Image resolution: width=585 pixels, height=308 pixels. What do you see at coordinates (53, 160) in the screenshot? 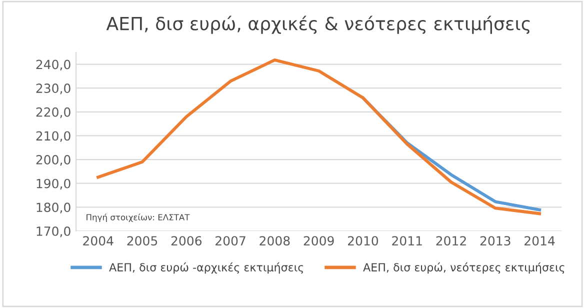
I see `y-tick-label: 200,0` at bounding box center [53, 160].